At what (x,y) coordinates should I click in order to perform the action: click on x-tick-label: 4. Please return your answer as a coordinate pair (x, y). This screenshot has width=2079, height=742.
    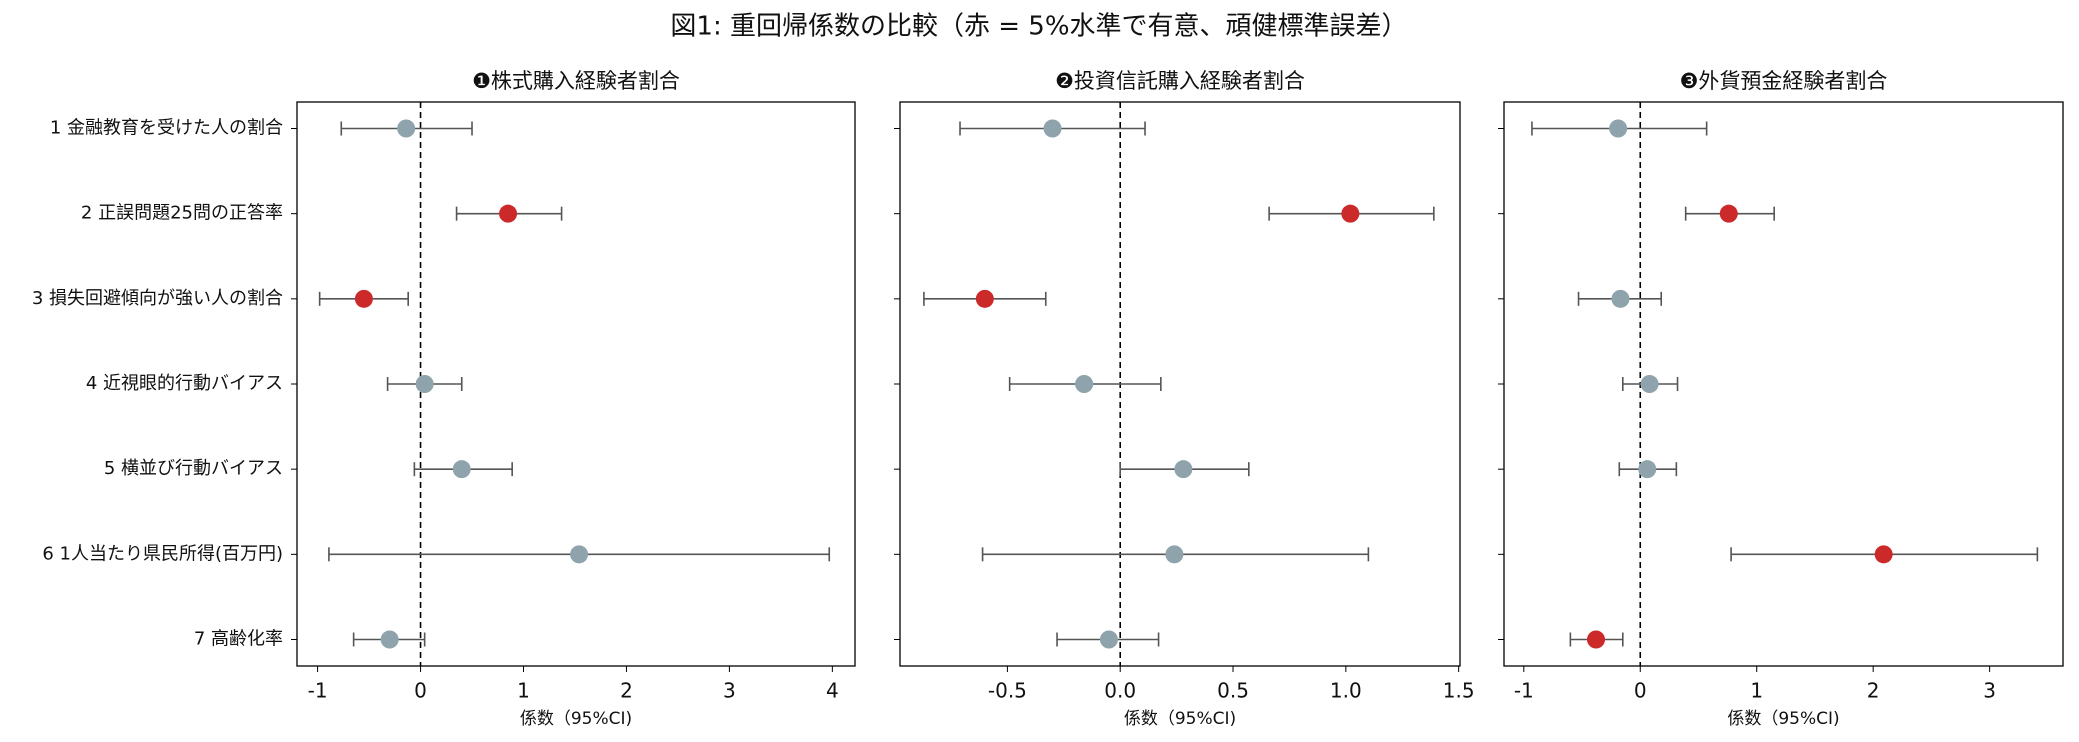
    Looking at the image, I should click on (832, 691).